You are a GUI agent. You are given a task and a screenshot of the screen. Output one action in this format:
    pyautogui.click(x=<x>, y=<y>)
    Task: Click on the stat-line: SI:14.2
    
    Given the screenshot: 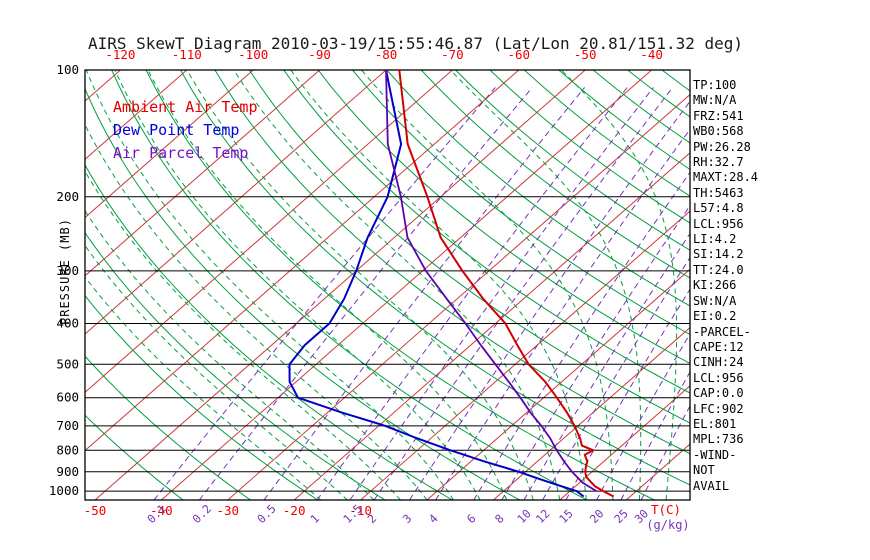 What is the action you would take?
    pyautogui.click(x=718, y=254)
    